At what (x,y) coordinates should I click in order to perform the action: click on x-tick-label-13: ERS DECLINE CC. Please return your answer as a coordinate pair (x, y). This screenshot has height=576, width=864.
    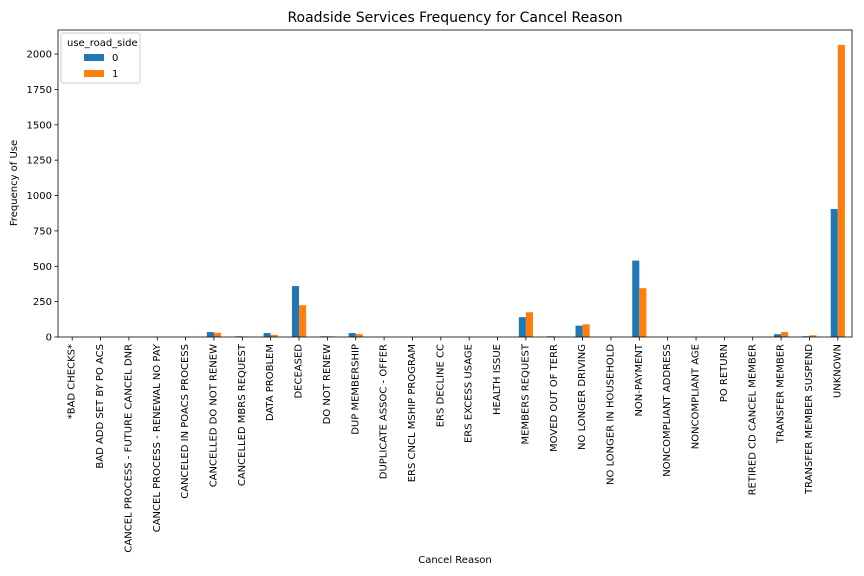
    Looking at the image, I should click on (440, 385).